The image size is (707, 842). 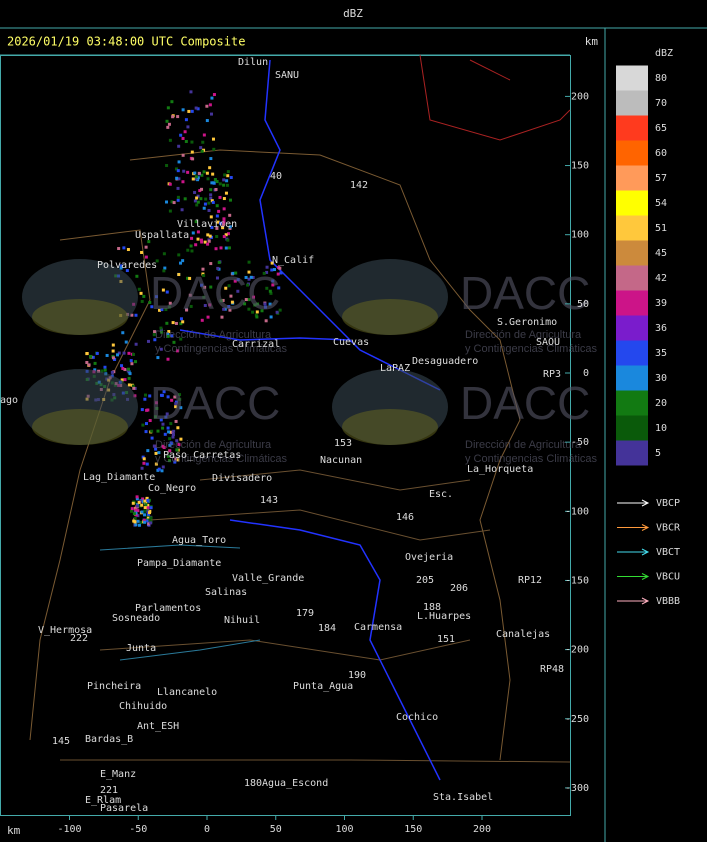 What do you see at coordinates (580, 235) in the screenshot?
I see `y-tick-label: 100` at bounding box center [580, 235].